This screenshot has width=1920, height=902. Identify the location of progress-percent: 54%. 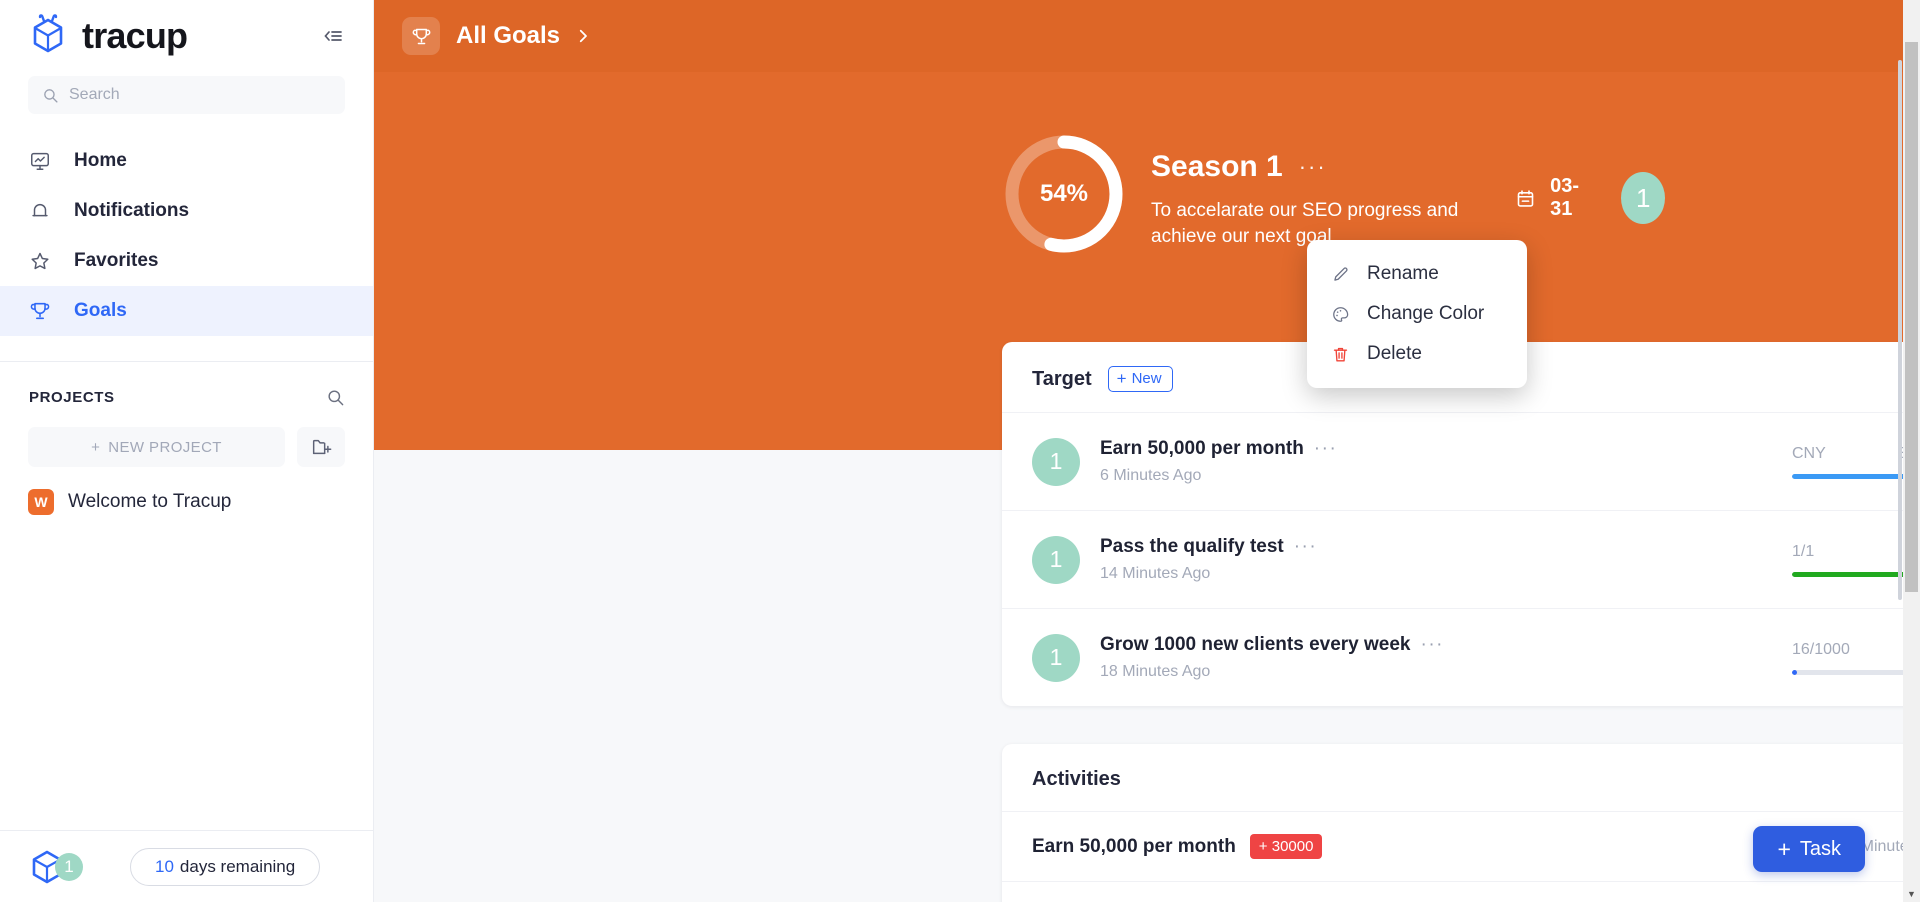
(1064, 193).